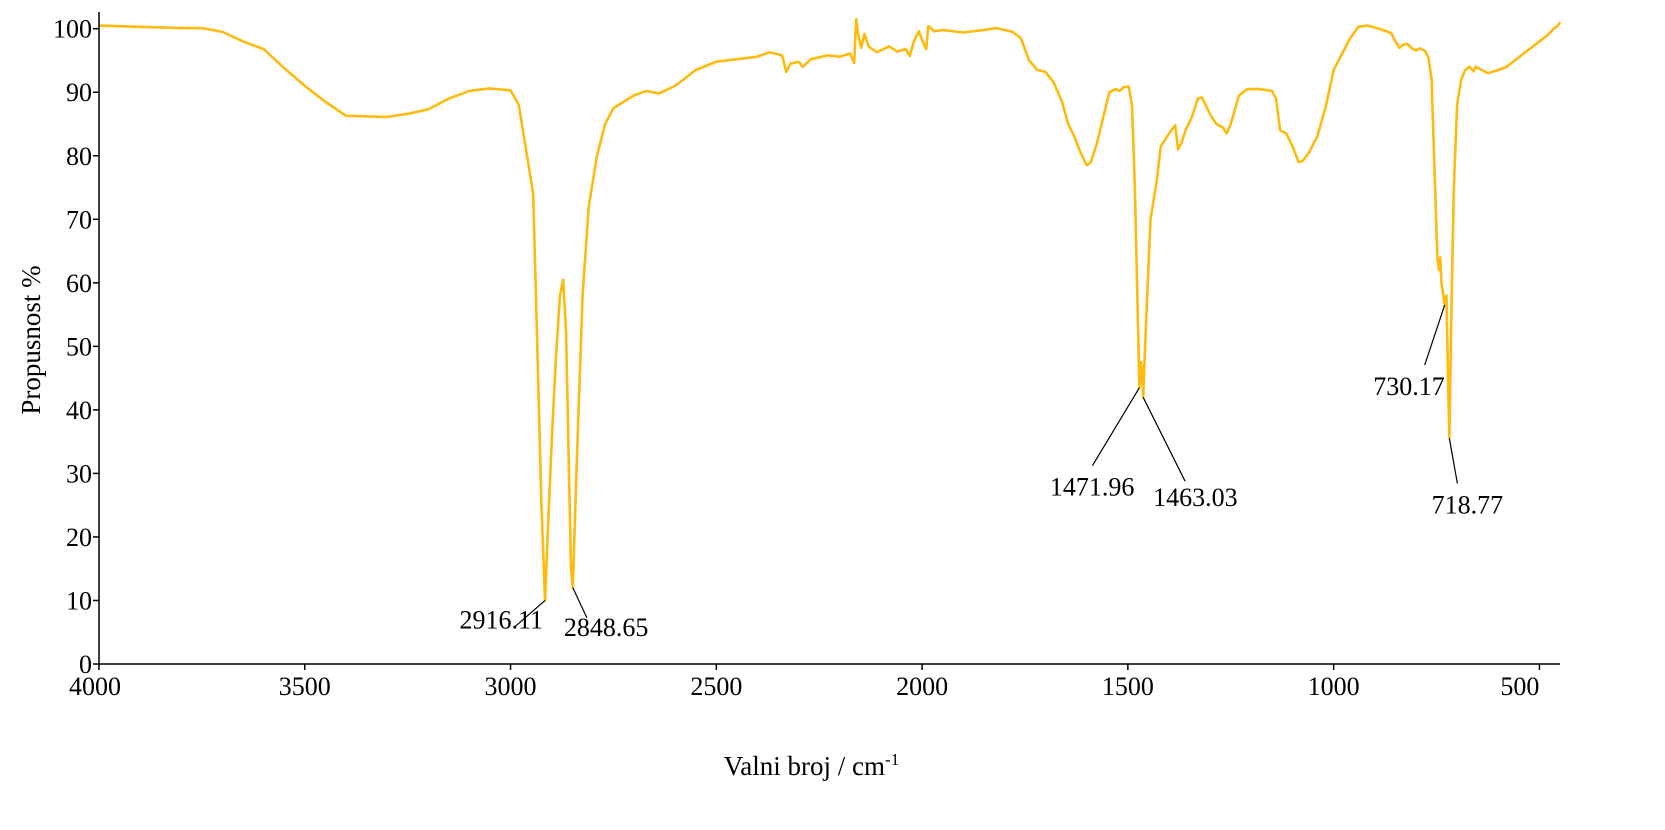 Image resolution: width=1665 pixels, height=830 pixels. I want to click on x-tick-label: 2500, so click(716, 686).